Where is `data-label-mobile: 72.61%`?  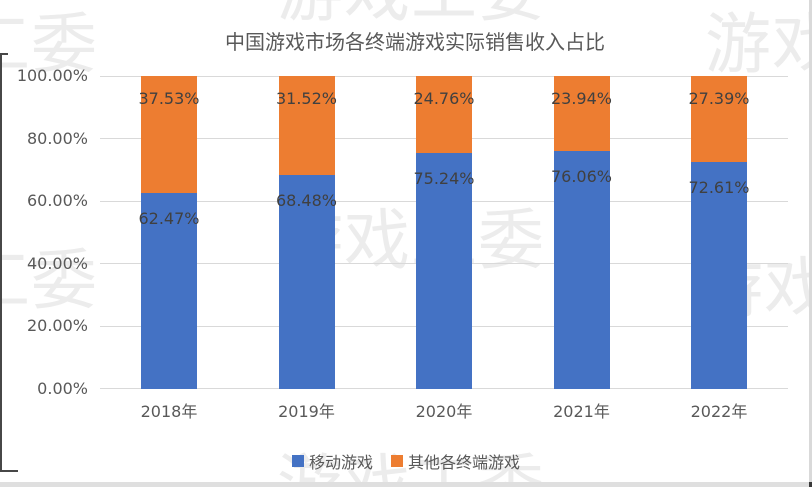
data-label-mobile: 72.61% is located at coordinates (719, 187).